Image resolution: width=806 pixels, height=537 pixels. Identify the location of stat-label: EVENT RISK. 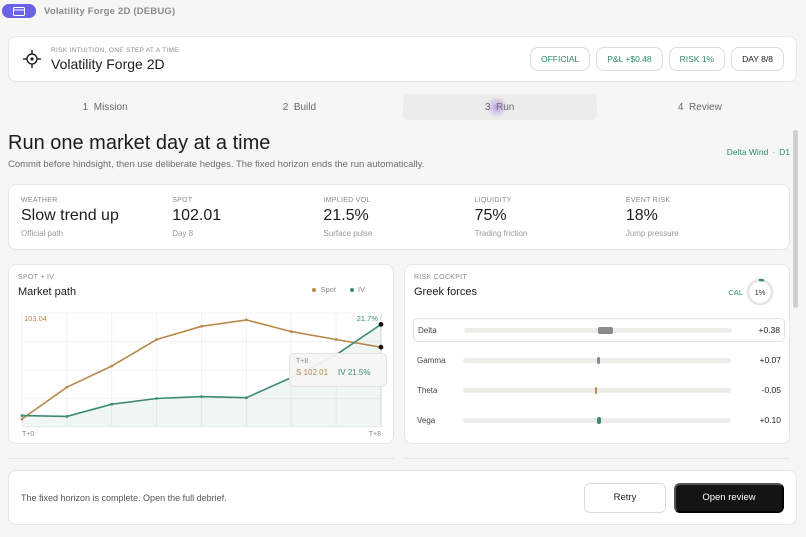
(648, 200).